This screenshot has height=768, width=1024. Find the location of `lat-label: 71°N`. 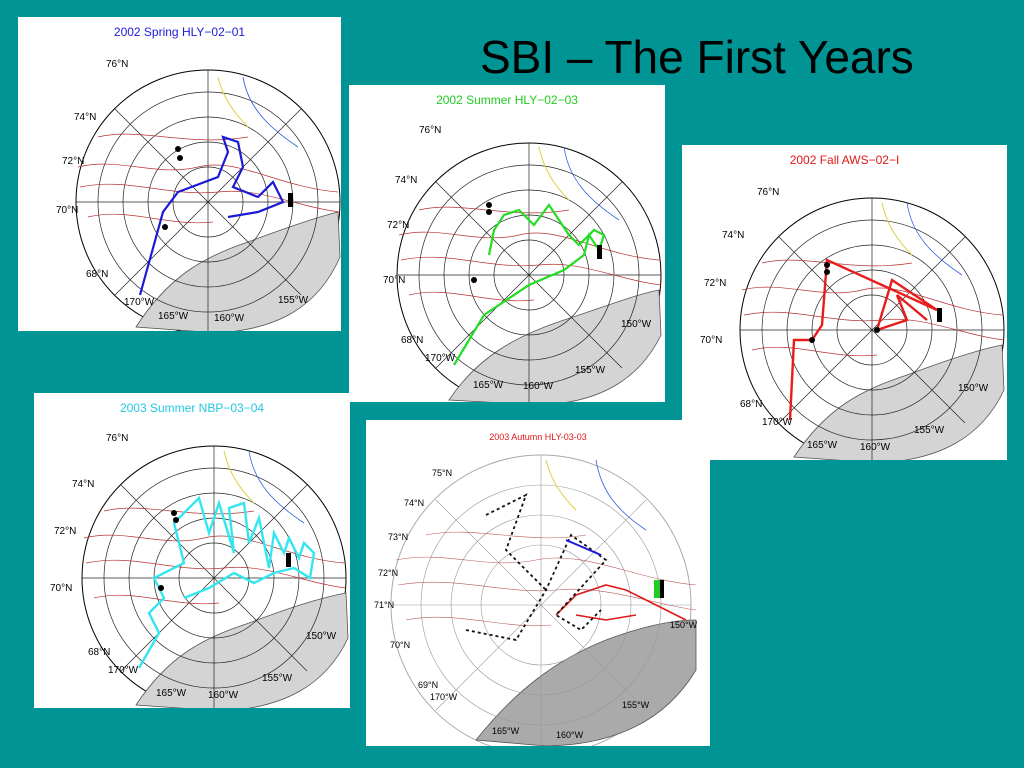

lat-label: 71°N is located at coordinates (384, 605).